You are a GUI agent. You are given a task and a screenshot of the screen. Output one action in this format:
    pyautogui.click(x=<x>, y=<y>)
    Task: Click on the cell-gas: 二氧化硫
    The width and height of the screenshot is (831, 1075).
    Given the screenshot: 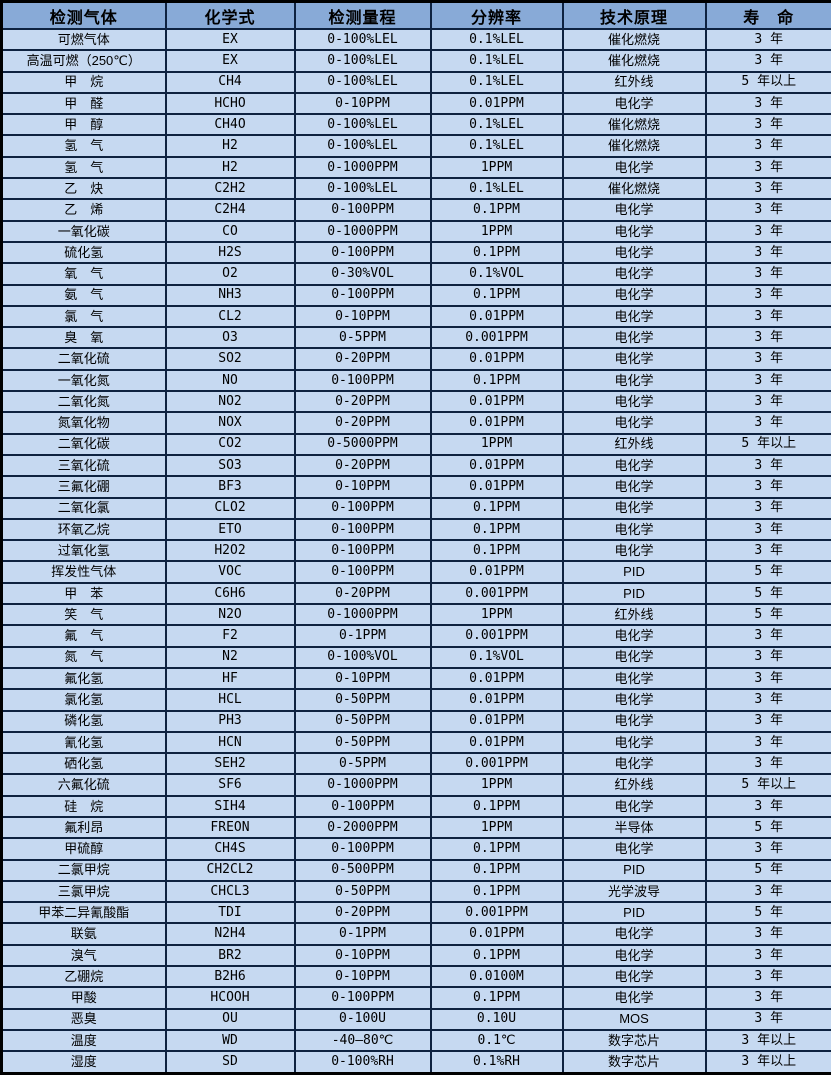 What is the action you would take?
    pyautogui.click(x=83, y=359)
    